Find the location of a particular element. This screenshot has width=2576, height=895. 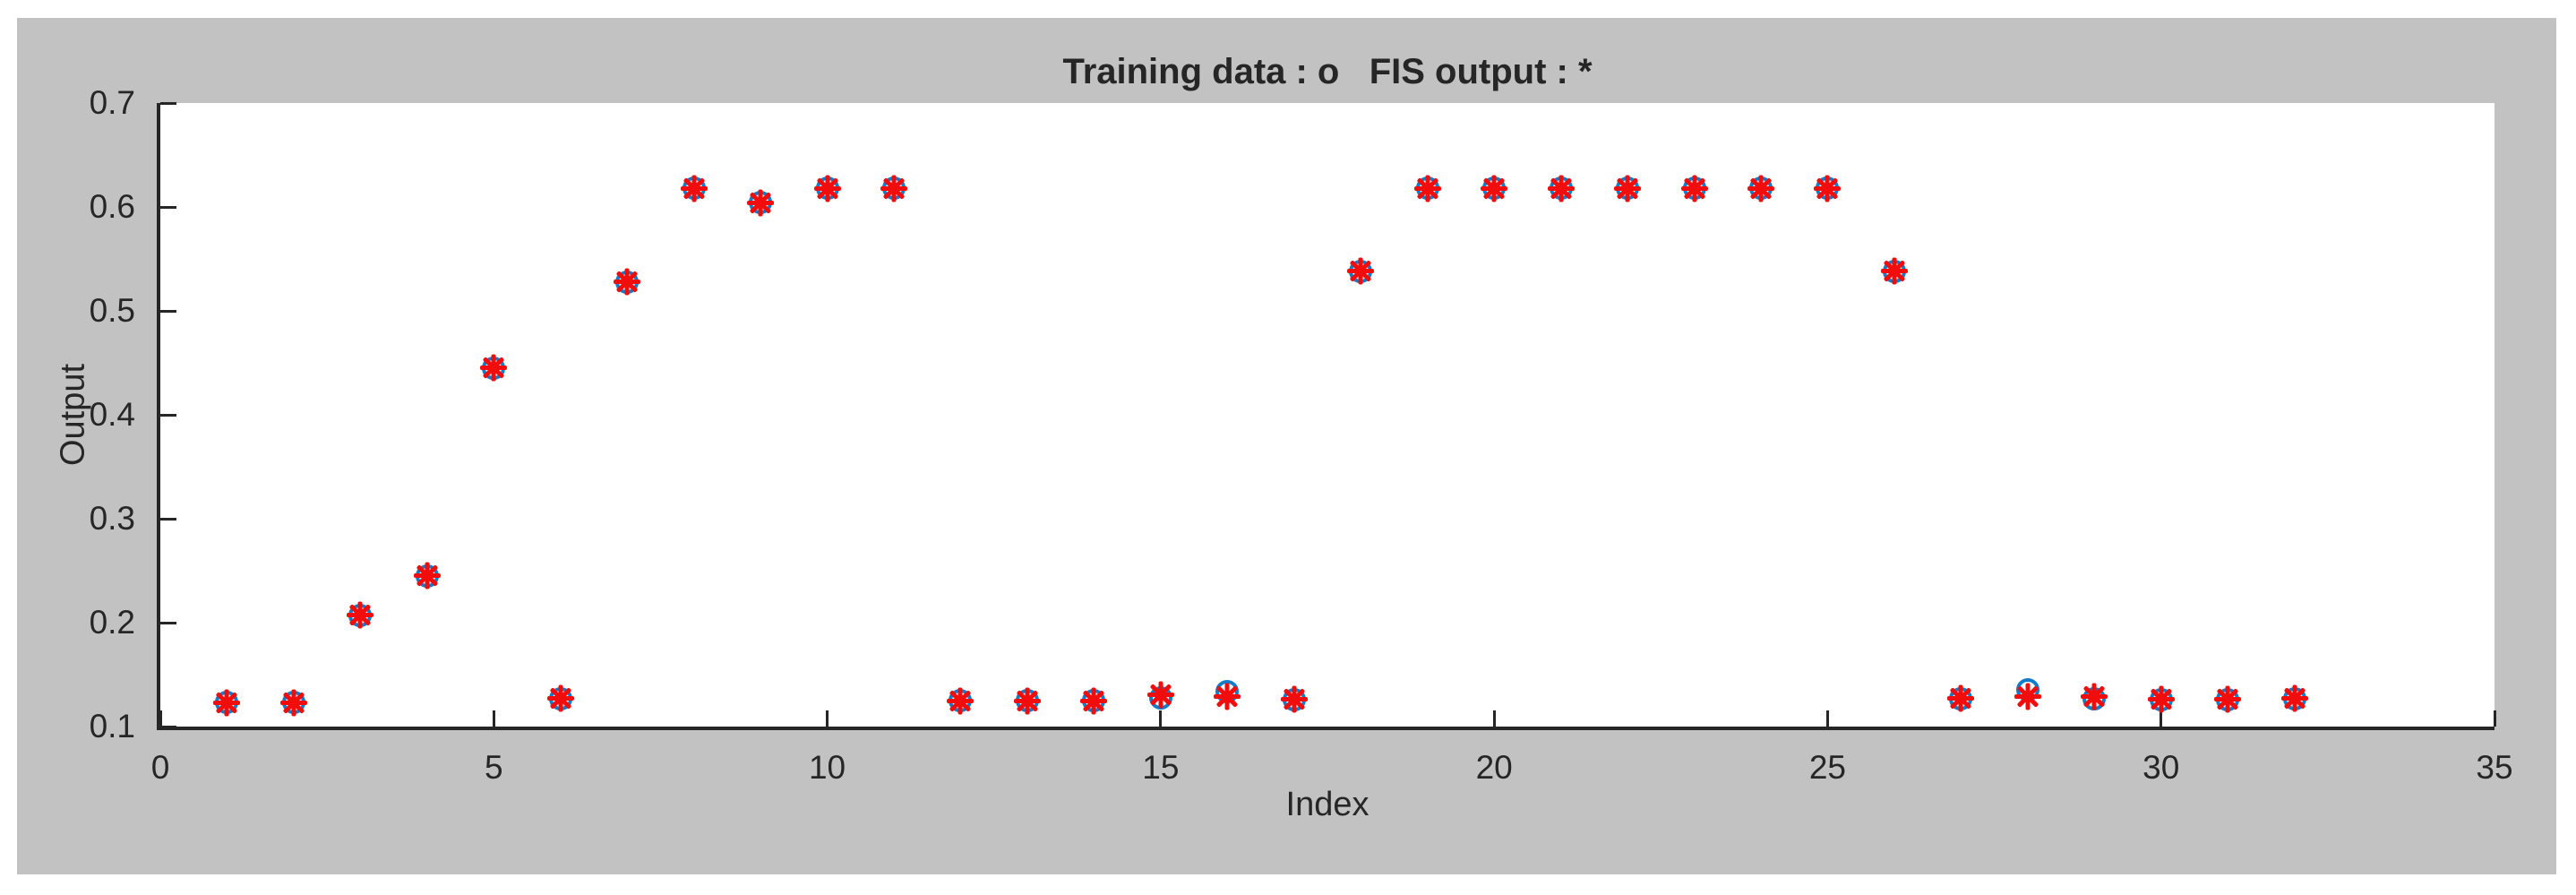

y-tick-label: 0.5 is located at coordinates (112, 311).